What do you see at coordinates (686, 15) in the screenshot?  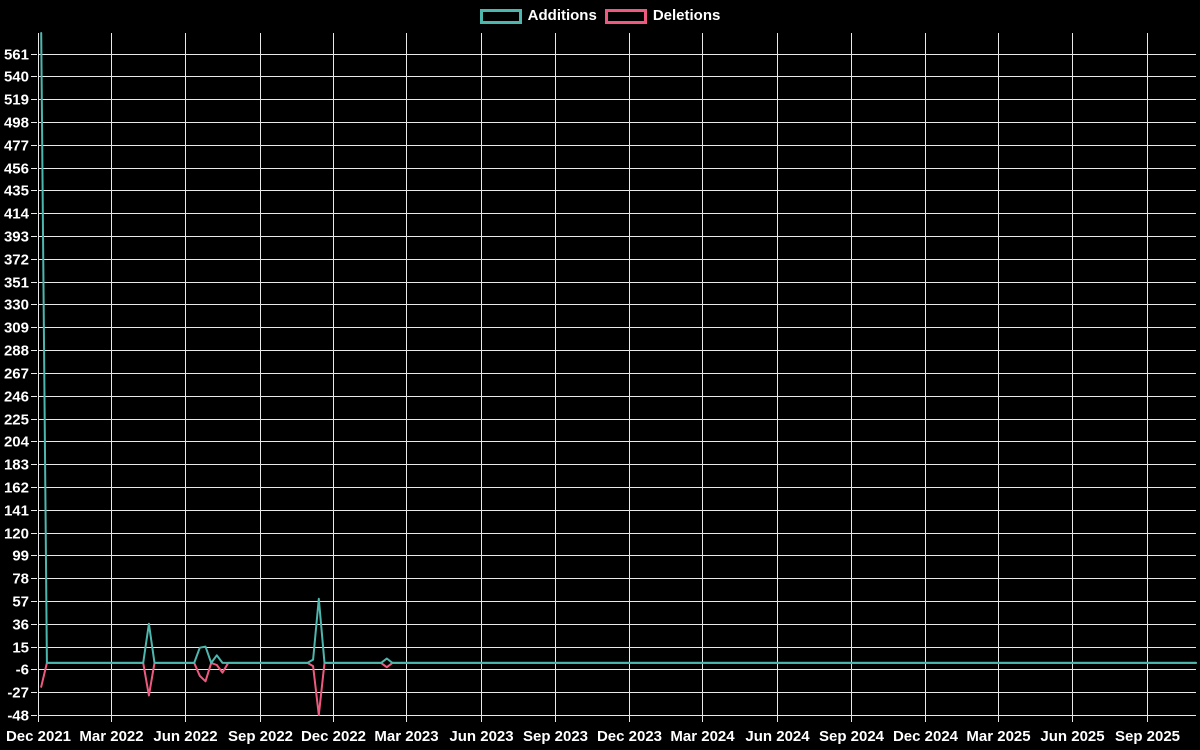 I see `legend-label-deletions: Deletions` at bounding box center [686, 15].